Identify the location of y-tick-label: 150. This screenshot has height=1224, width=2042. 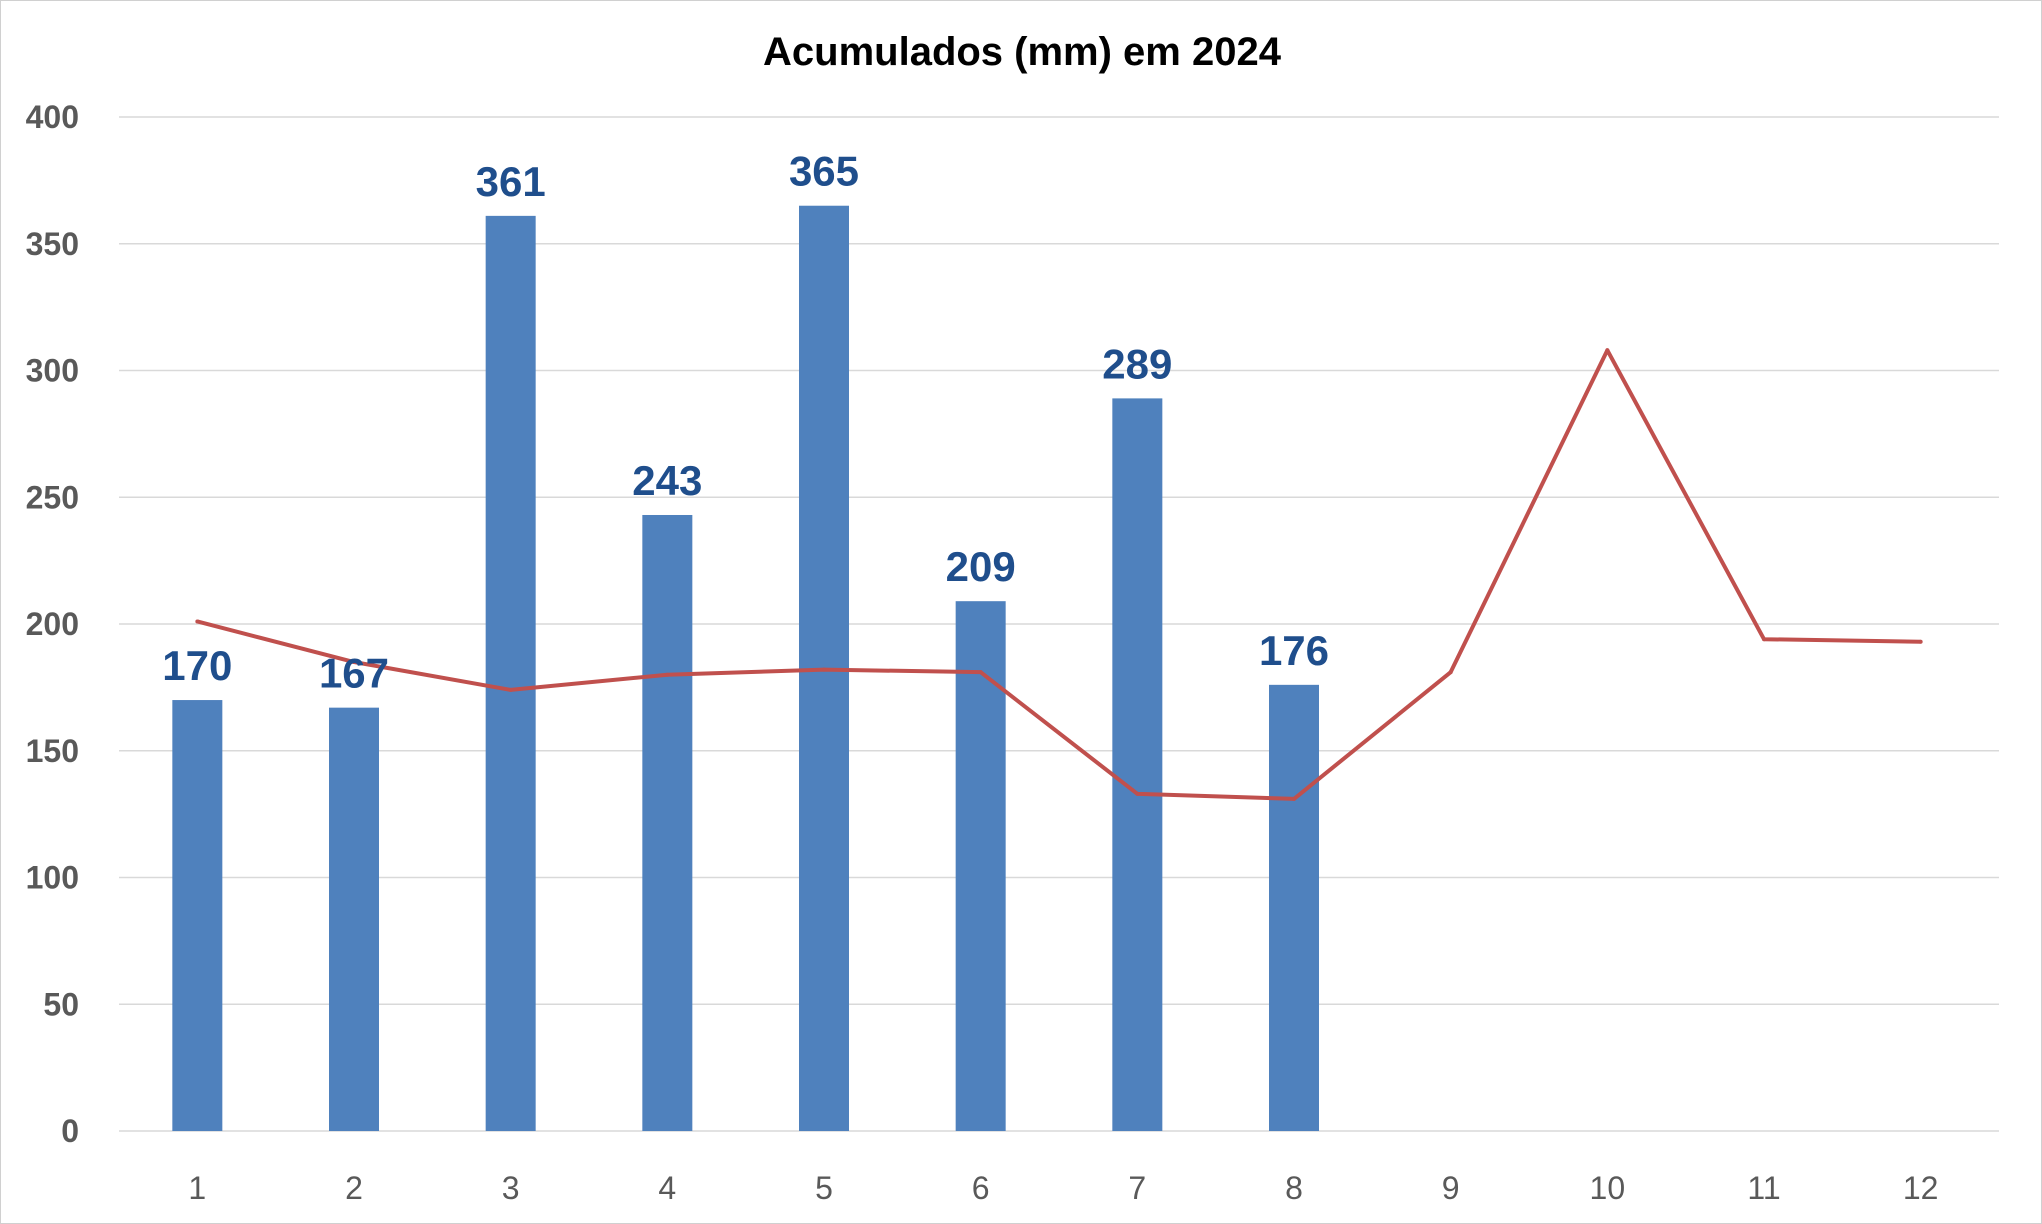
(52, 751).